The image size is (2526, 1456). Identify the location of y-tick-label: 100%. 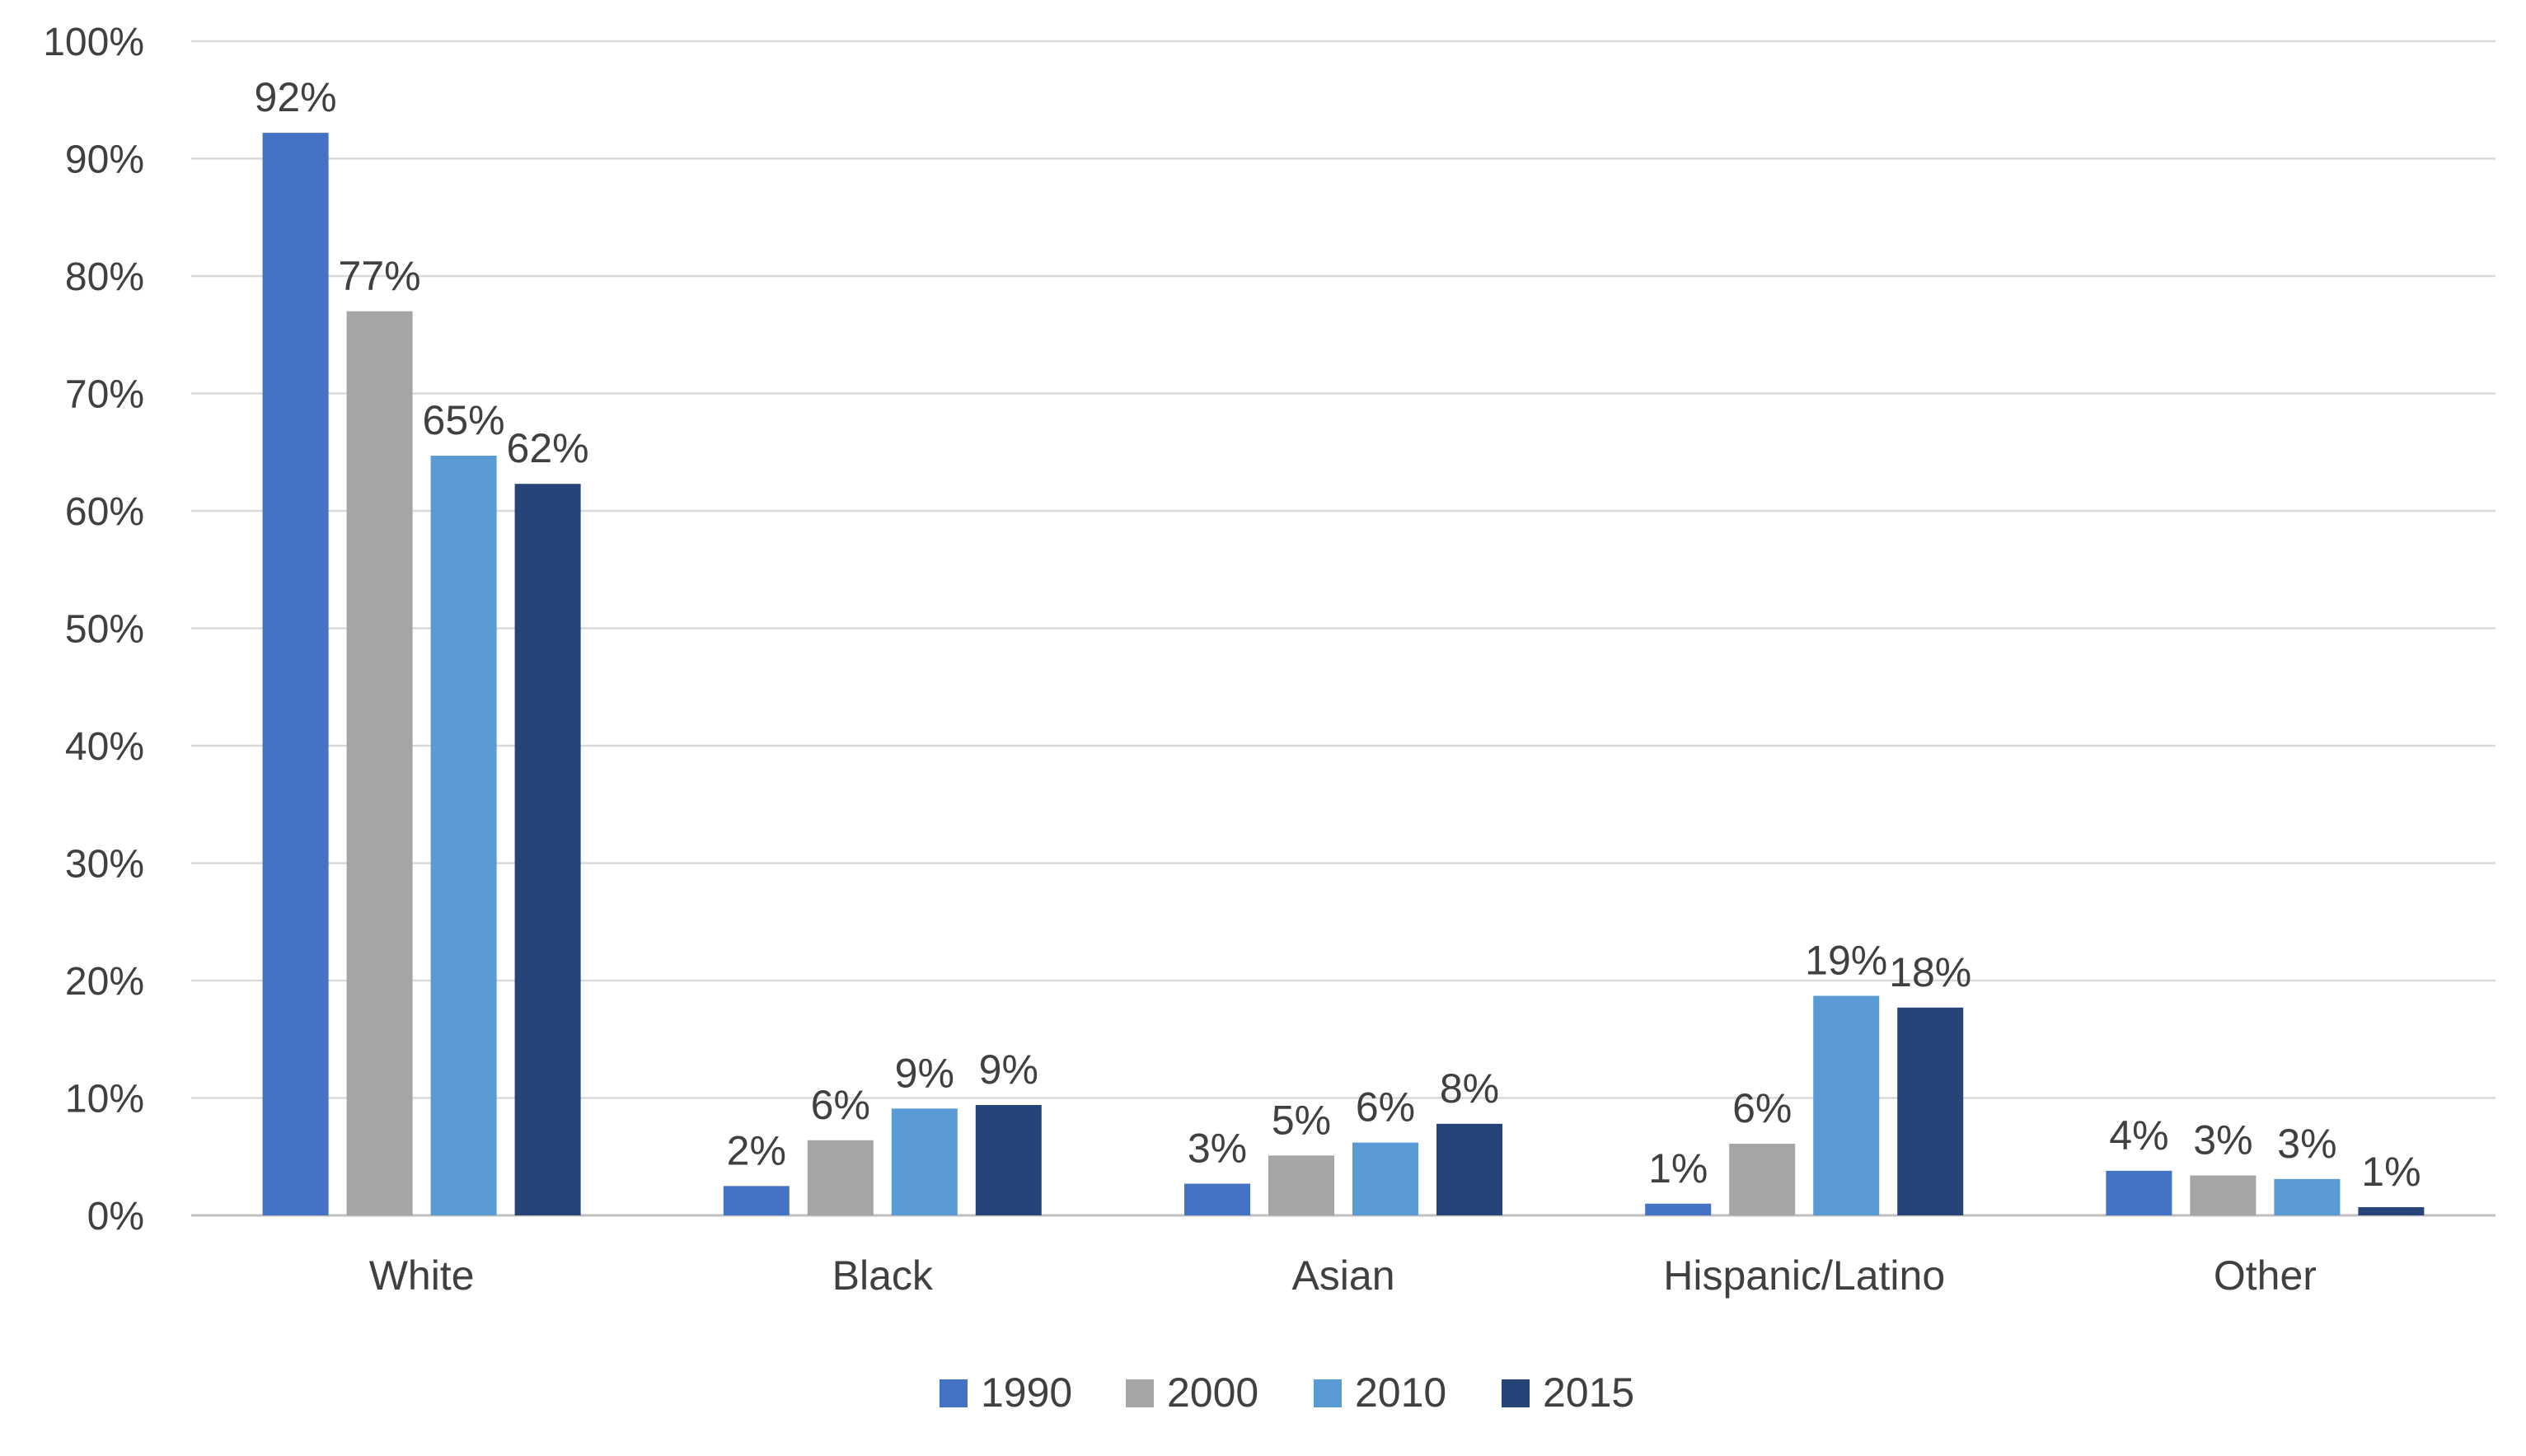
(94, 42).